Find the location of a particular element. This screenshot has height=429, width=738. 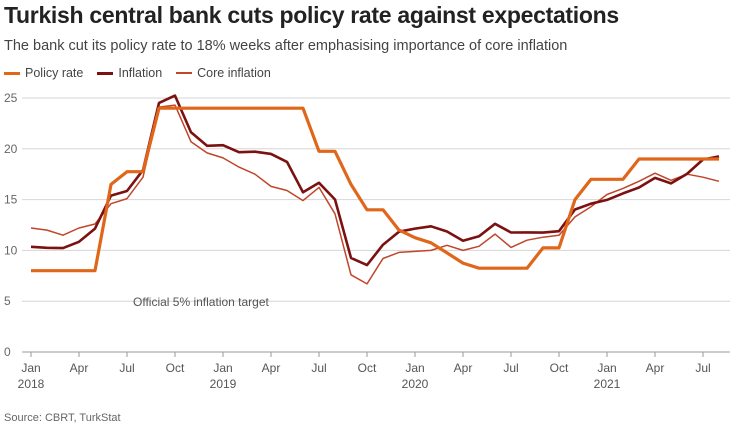

legend-label-core-inflation: Core inflation is located at coordinates (234, 73).